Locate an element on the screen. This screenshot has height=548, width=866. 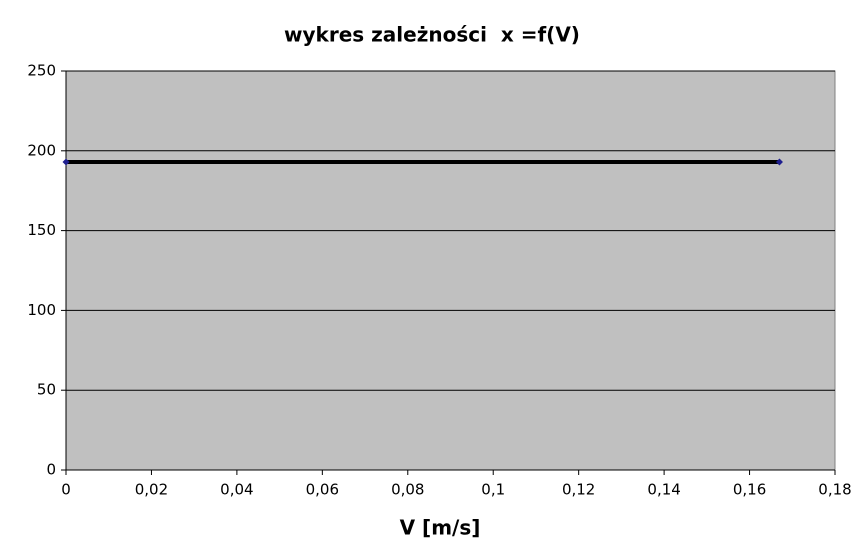
y-tick-label: 0 is located at coordinates (51, 470).